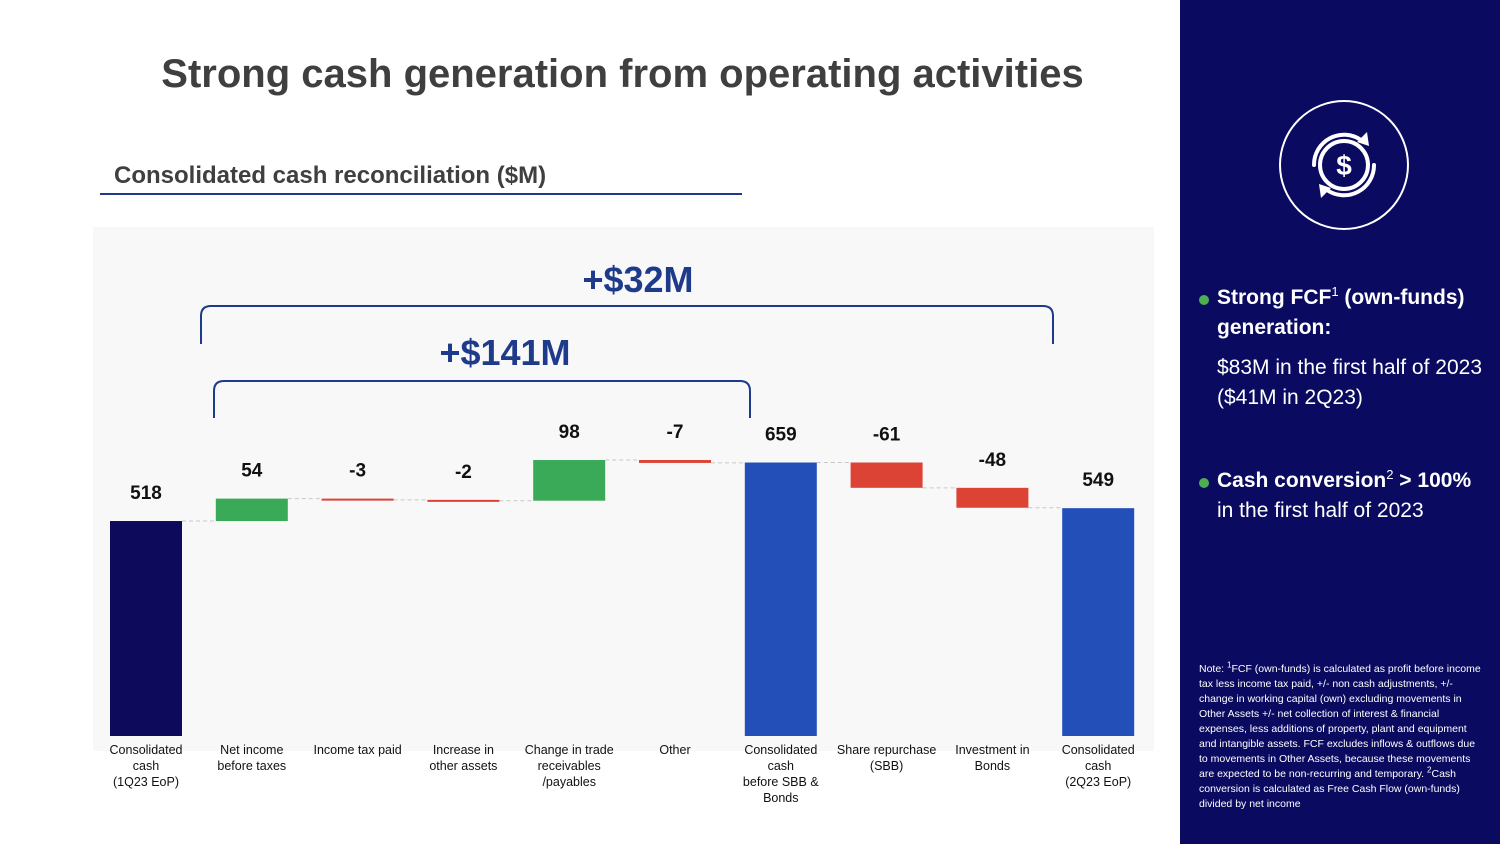 Image resolution: width=1500 pixels, height=844 pixels. I want to click on category-label: Change in trade, so click(569, 750).